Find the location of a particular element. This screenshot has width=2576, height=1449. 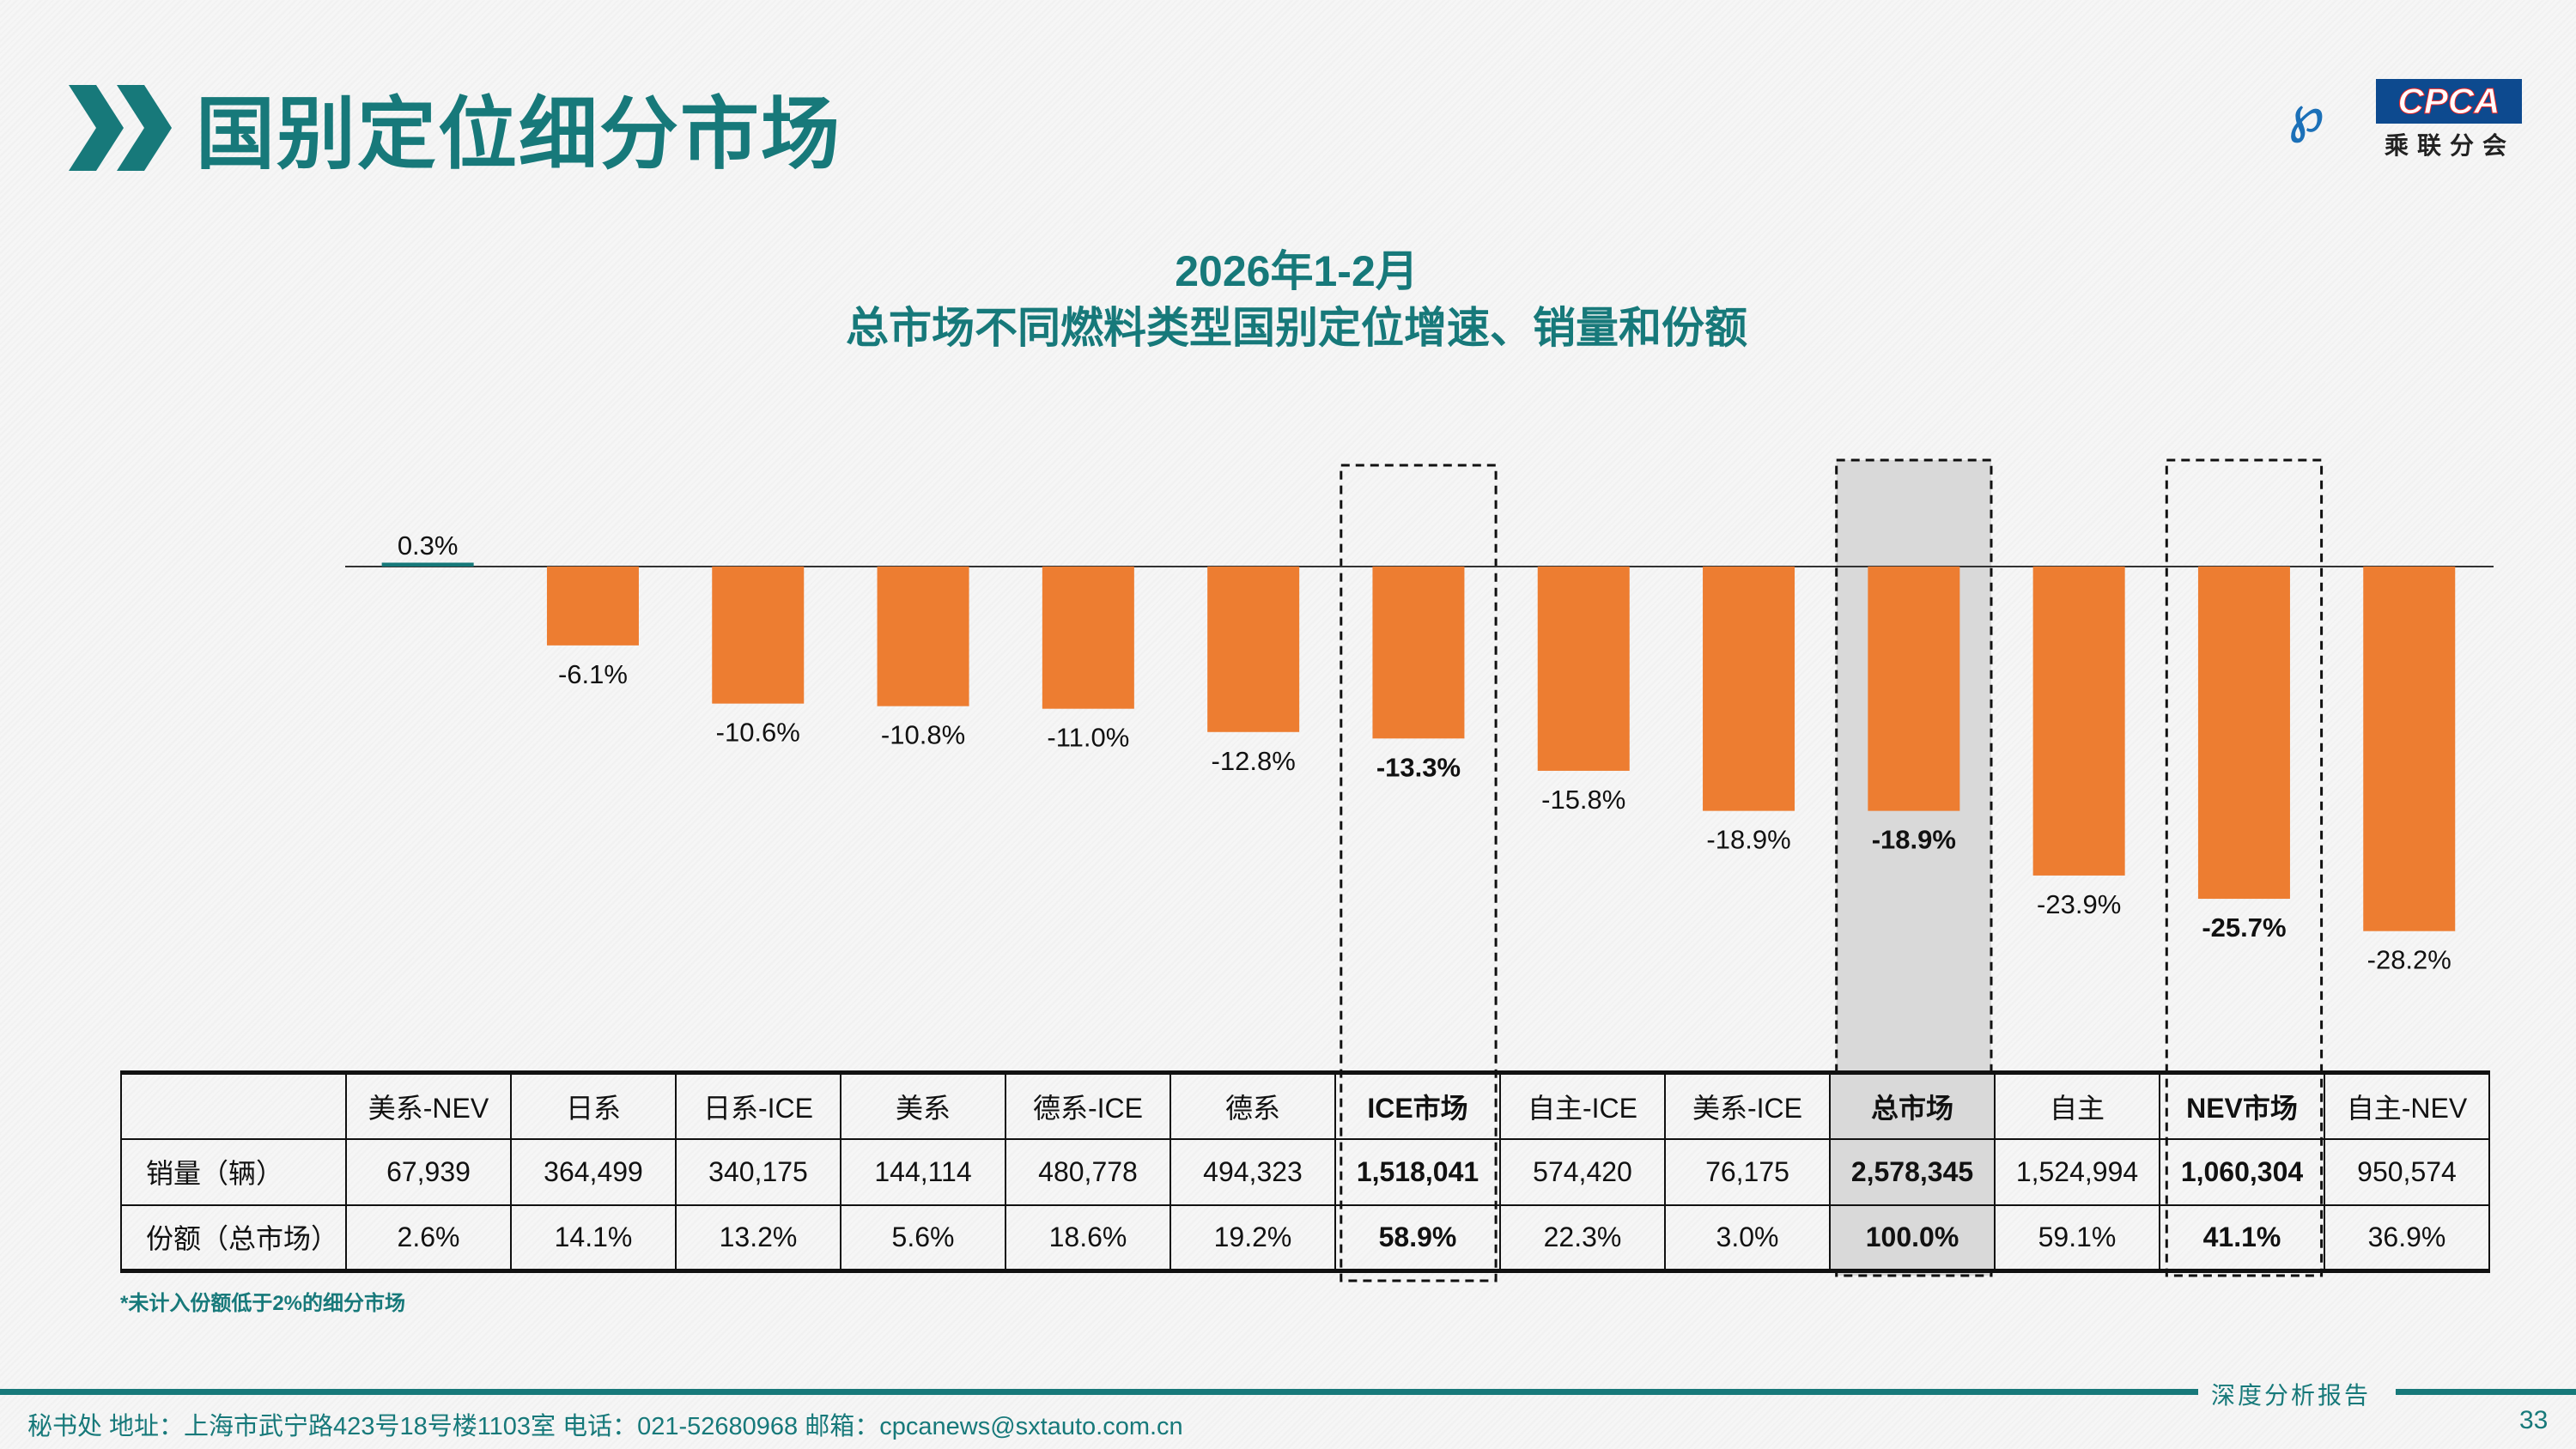

table-header-cell: 日系 is located at coordinates (594, 1105).